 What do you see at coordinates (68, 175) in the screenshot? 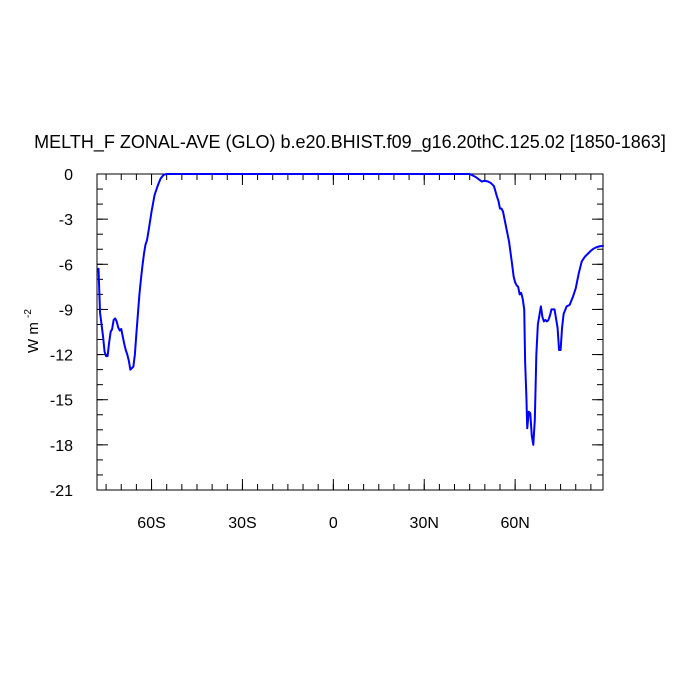
I see `y-tick-label: 0` at bounding box center [68, 175].